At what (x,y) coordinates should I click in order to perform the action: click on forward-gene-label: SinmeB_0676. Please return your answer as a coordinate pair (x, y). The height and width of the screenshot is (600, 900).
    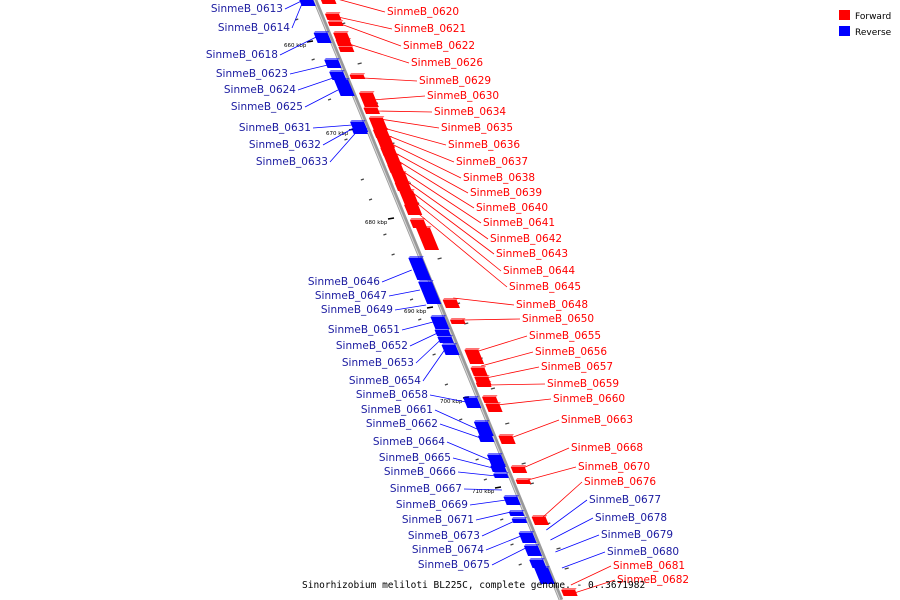
    Looking at the image, I should click on (620, 482).